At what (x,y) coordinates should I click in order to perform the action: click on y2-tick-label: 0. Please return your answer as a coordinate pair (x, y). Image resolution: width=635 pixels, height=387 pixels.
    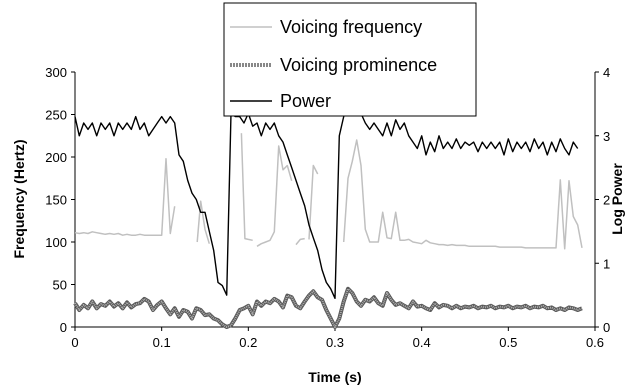
    Looking at the image, I should click on (606, 327).